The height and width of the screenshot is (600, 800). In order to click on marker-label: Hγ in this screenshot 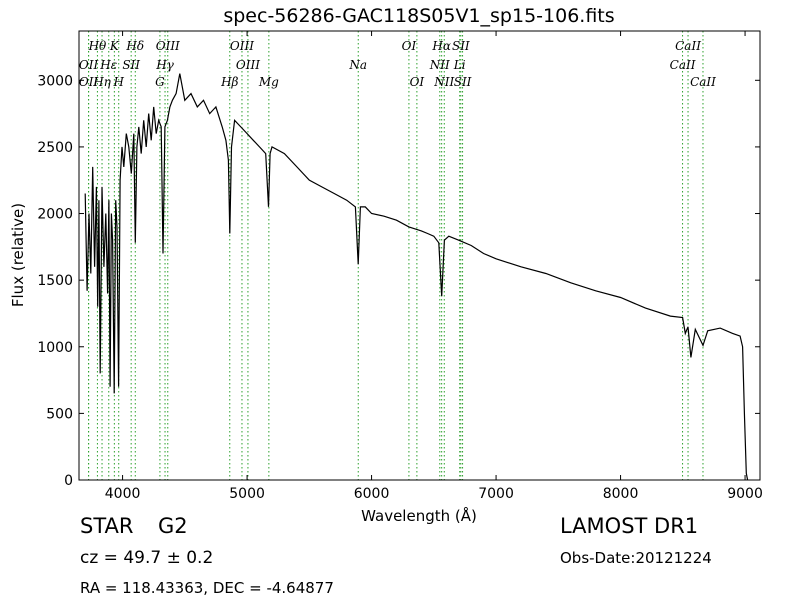, I will do `click(164, 65)`.